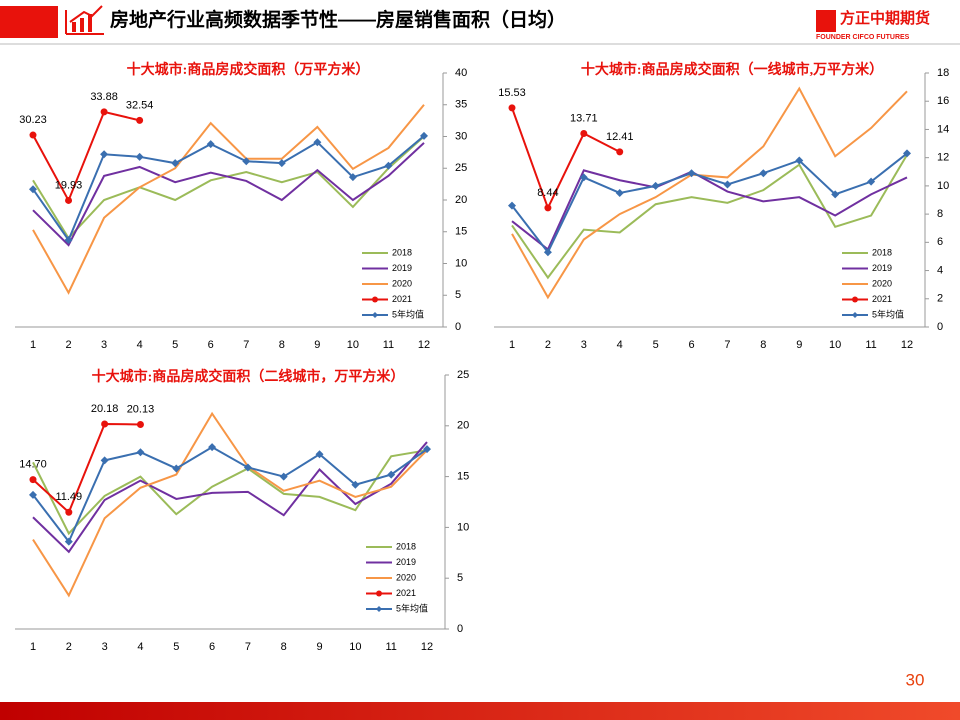 The width and height of the screenshot is (960, 720). Describe the element at coordinates (141, 409) in the screenshot. I see `data-label: 20.13` at that location.